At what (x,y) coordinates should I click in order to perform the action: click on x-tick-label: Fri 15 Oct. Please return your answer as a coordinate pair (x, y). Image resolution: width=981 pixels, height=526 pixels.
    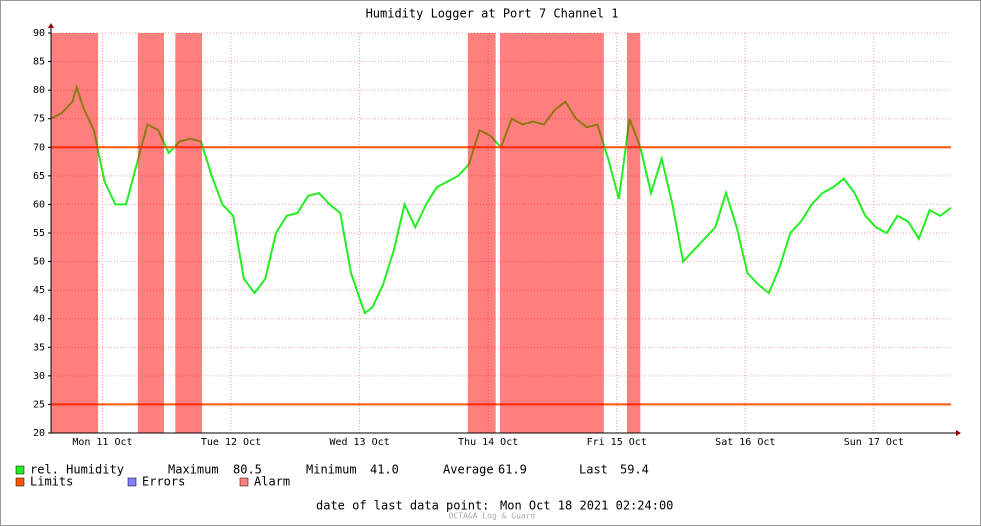
    Looking at the image, I should click on (617, 442).